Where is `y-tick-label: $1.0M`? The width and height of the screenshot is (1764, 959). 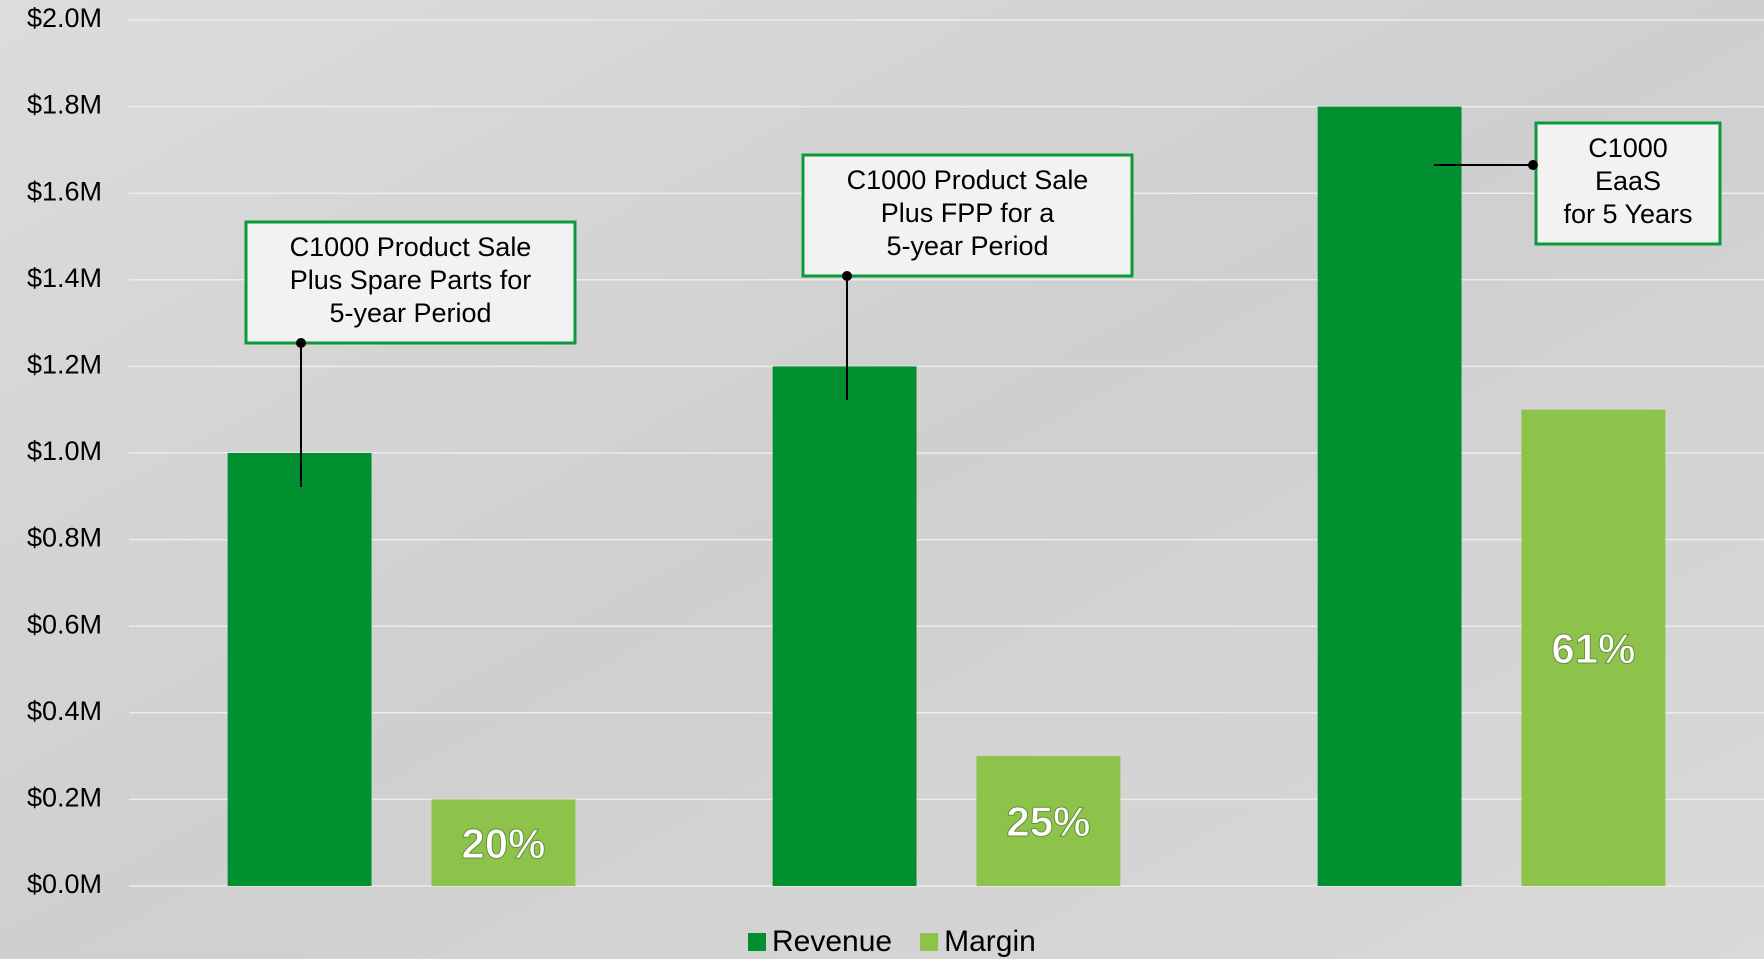
y-tick-label: $1.0M is located at coordinates (64, 451).